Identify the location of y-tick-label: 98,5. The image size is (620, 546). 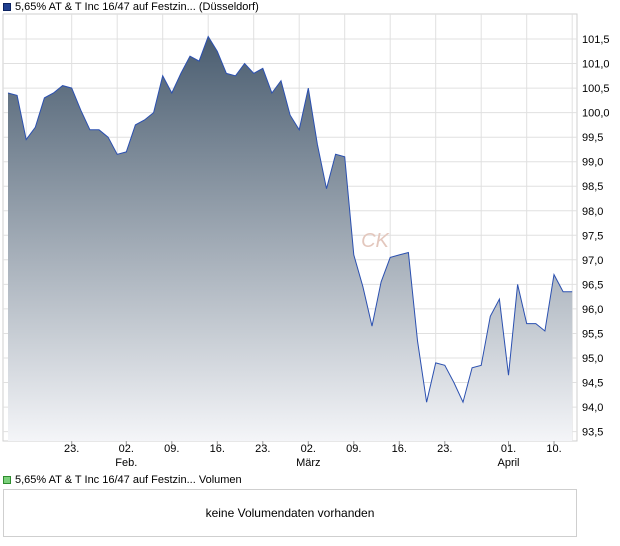
(592, 187).